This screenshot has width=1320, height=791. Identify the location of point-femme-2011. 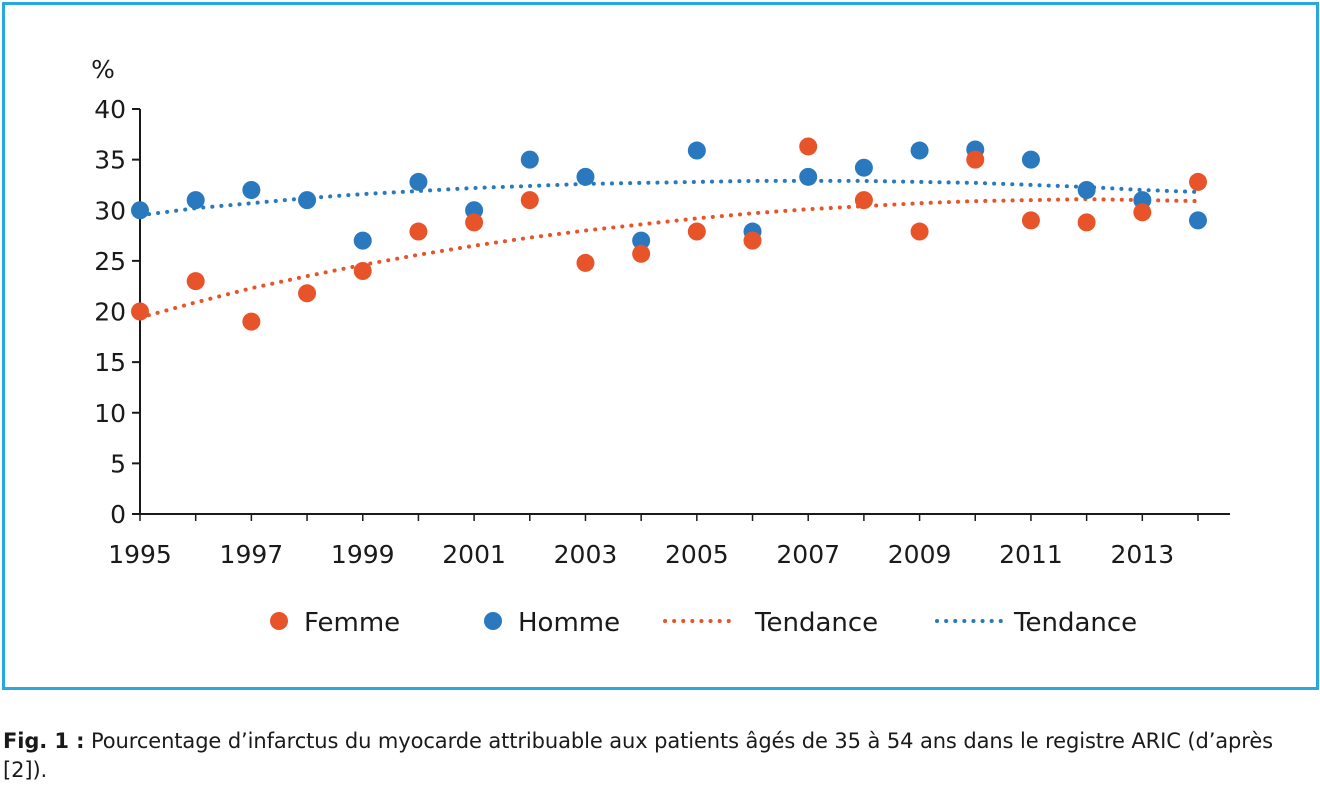
(1030, 220).